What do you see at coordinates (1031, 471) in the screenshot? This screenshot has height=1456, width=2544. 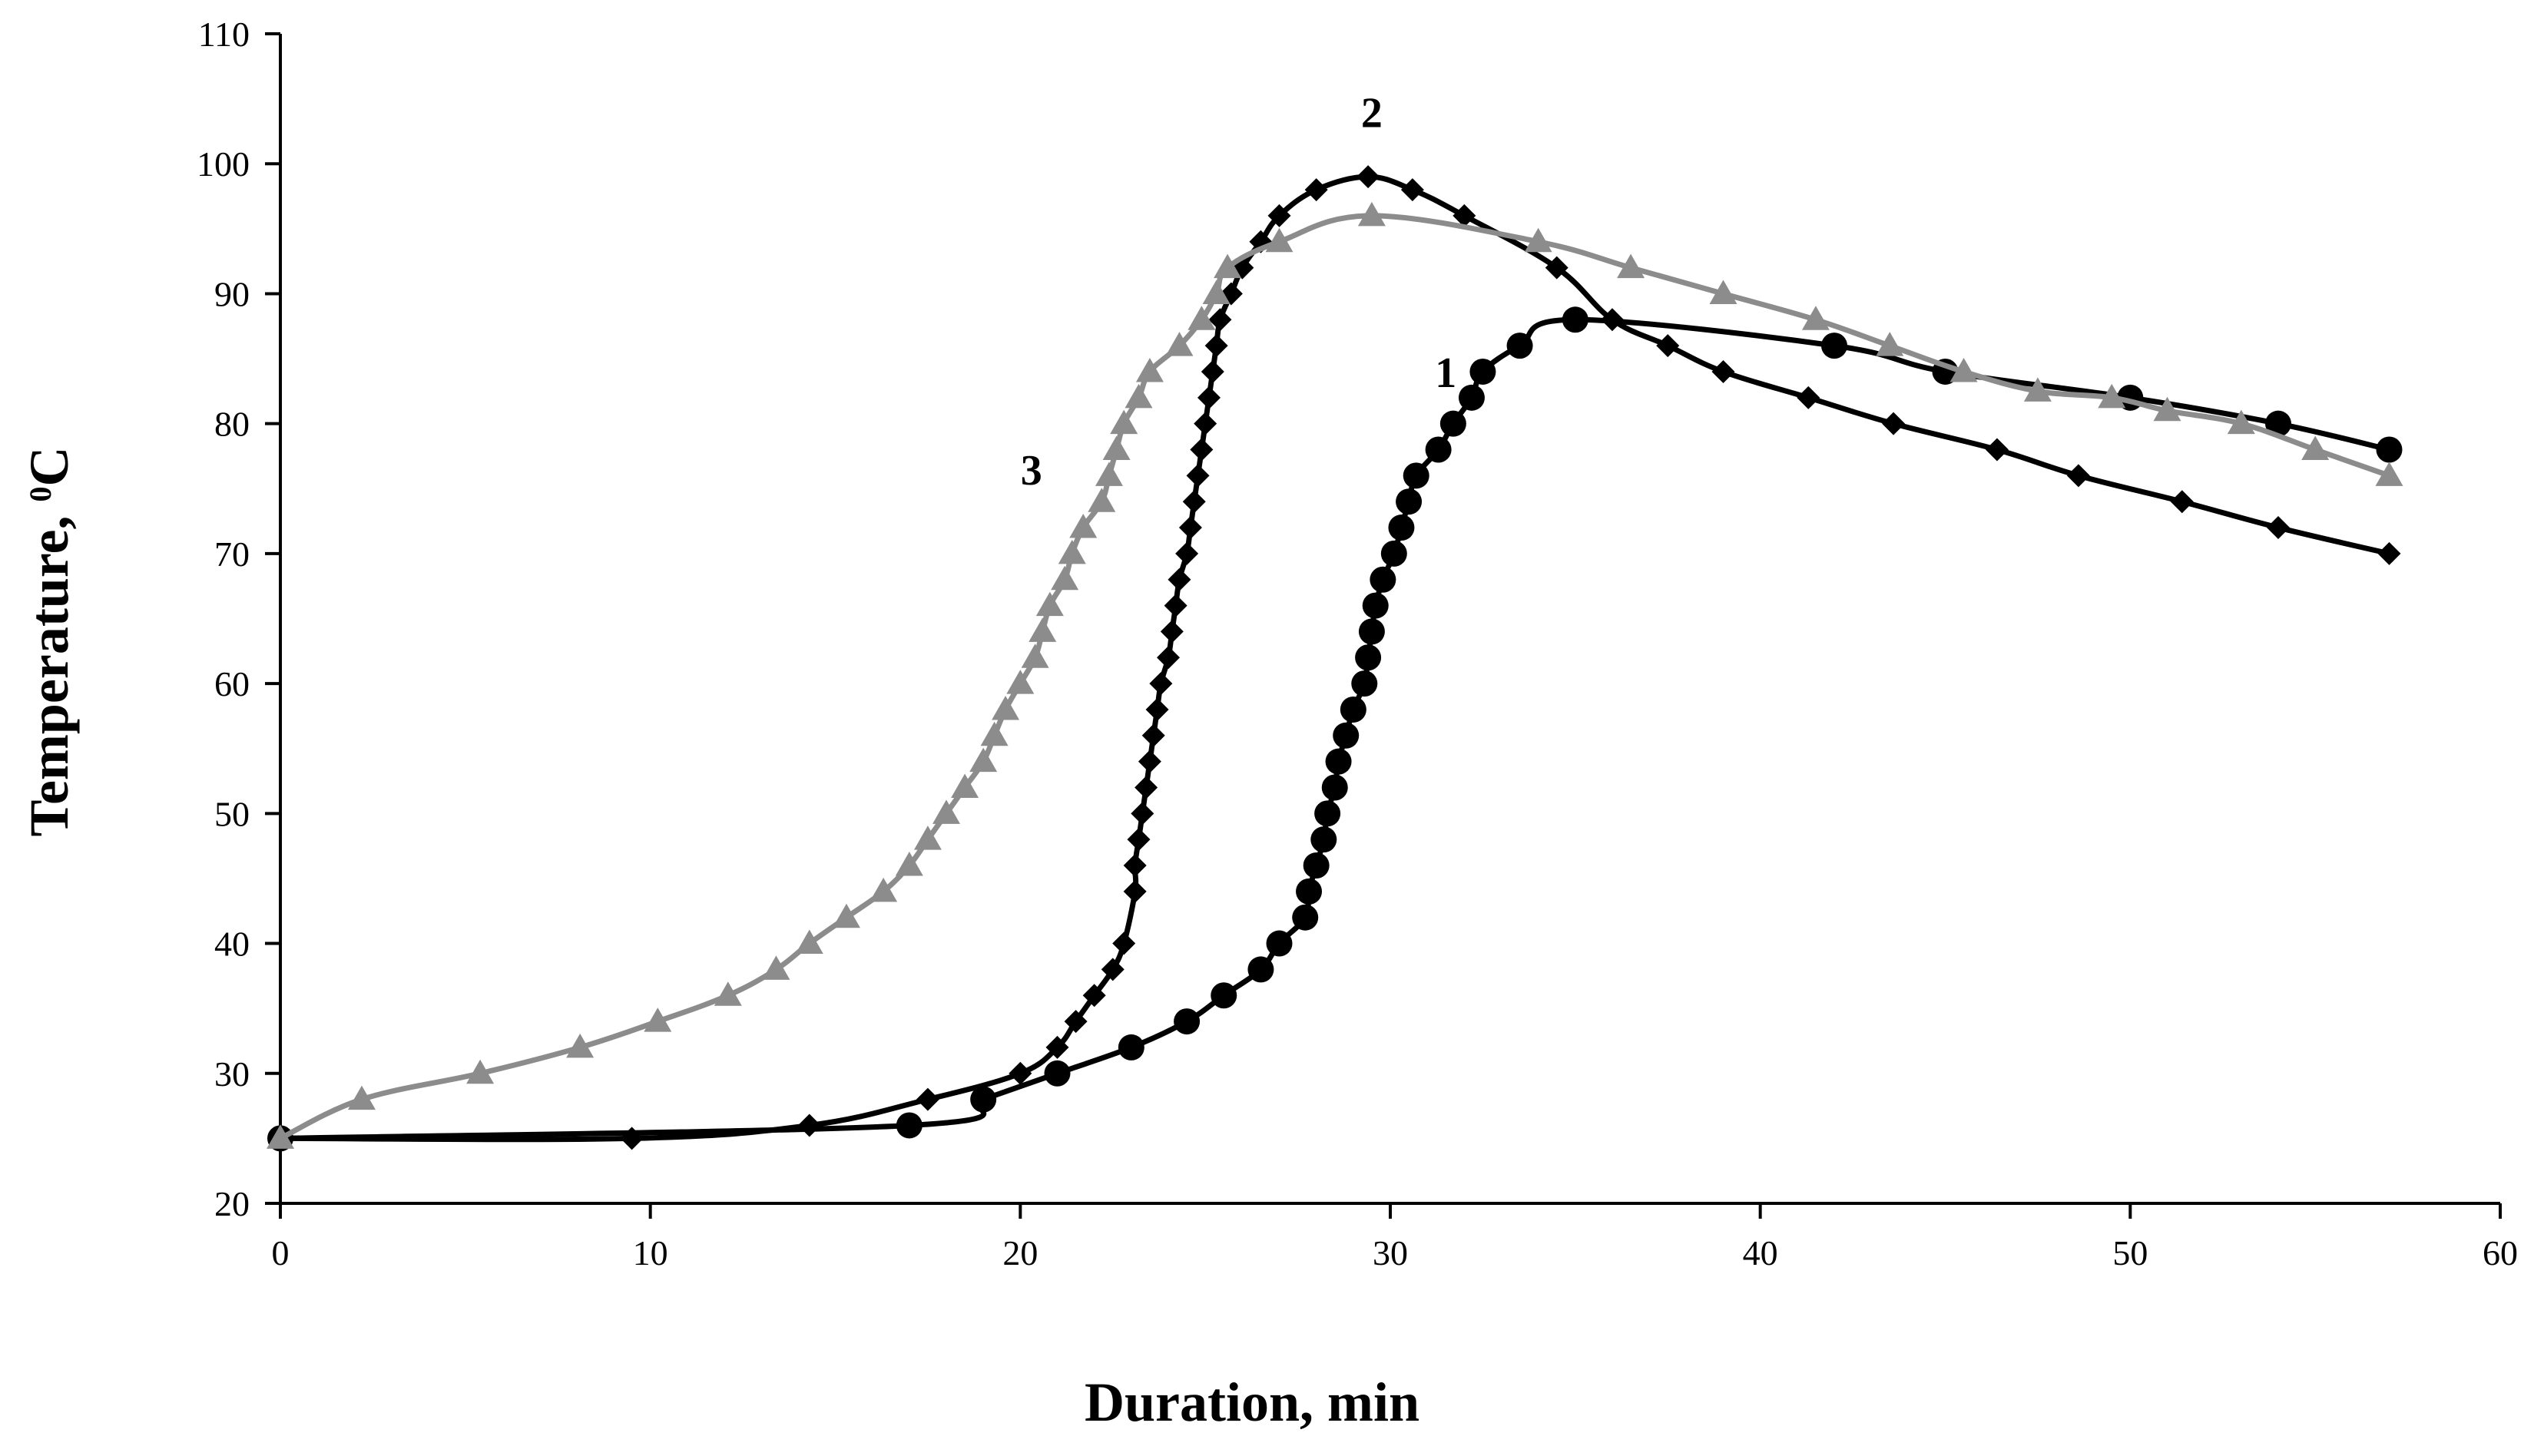 I see `series-3-label: 3` at bounding box center [1031, 471].